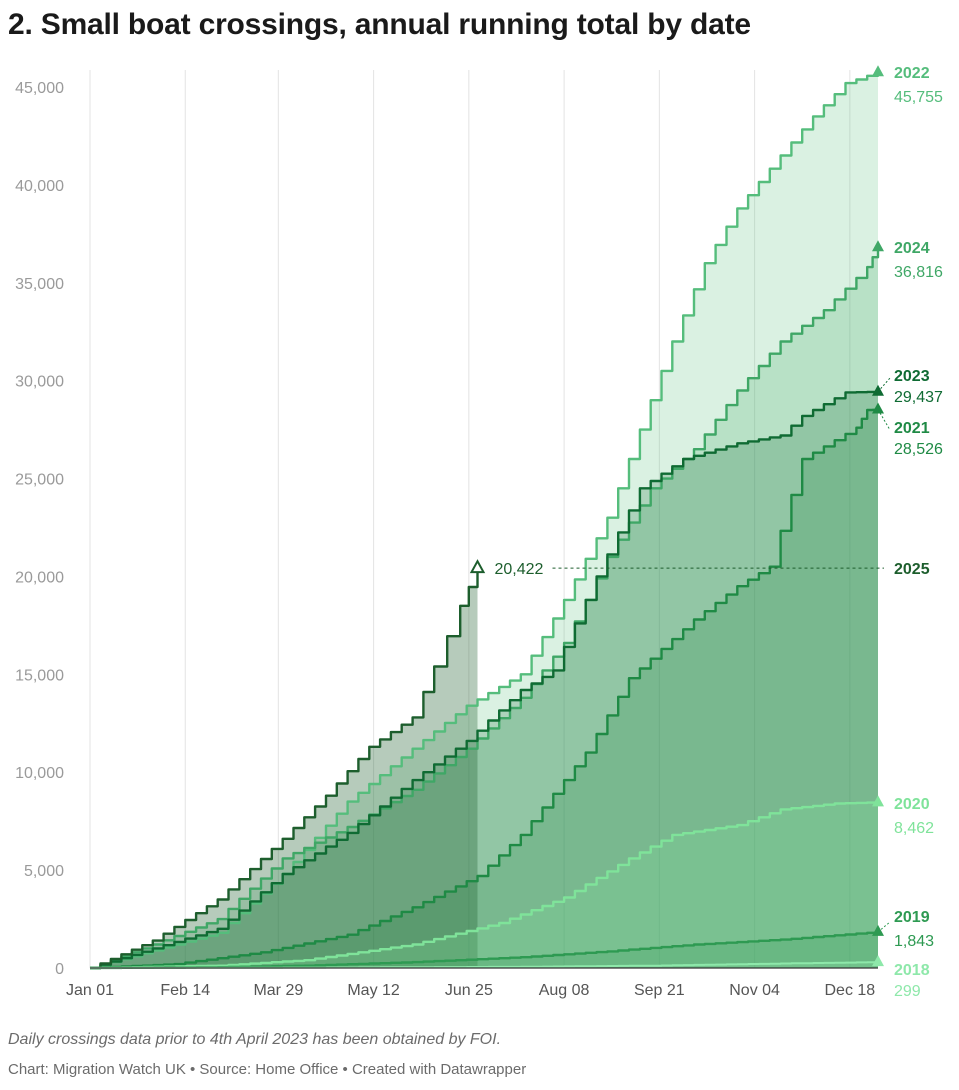 The image size is (959, 1090). I want to click on x-tick-label: Aug 08, so click(564, 990).